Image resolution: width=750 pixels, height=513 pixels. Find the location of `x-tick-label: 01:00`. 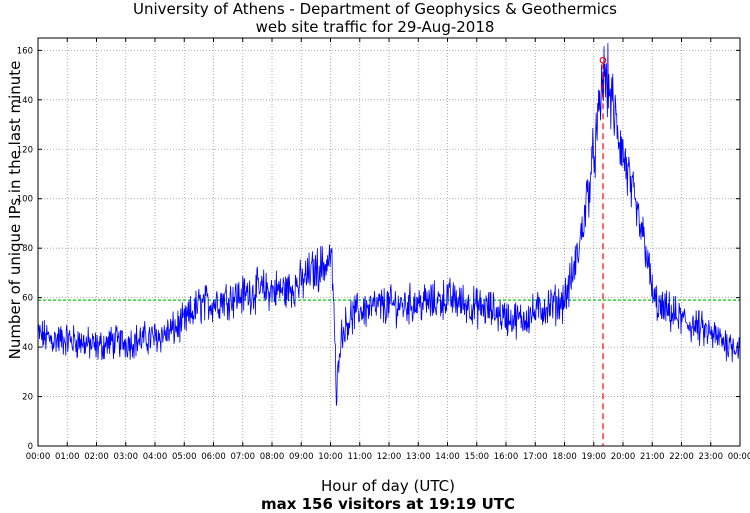

x-tick-label: 01:00 is located at coordinates (67, 457).